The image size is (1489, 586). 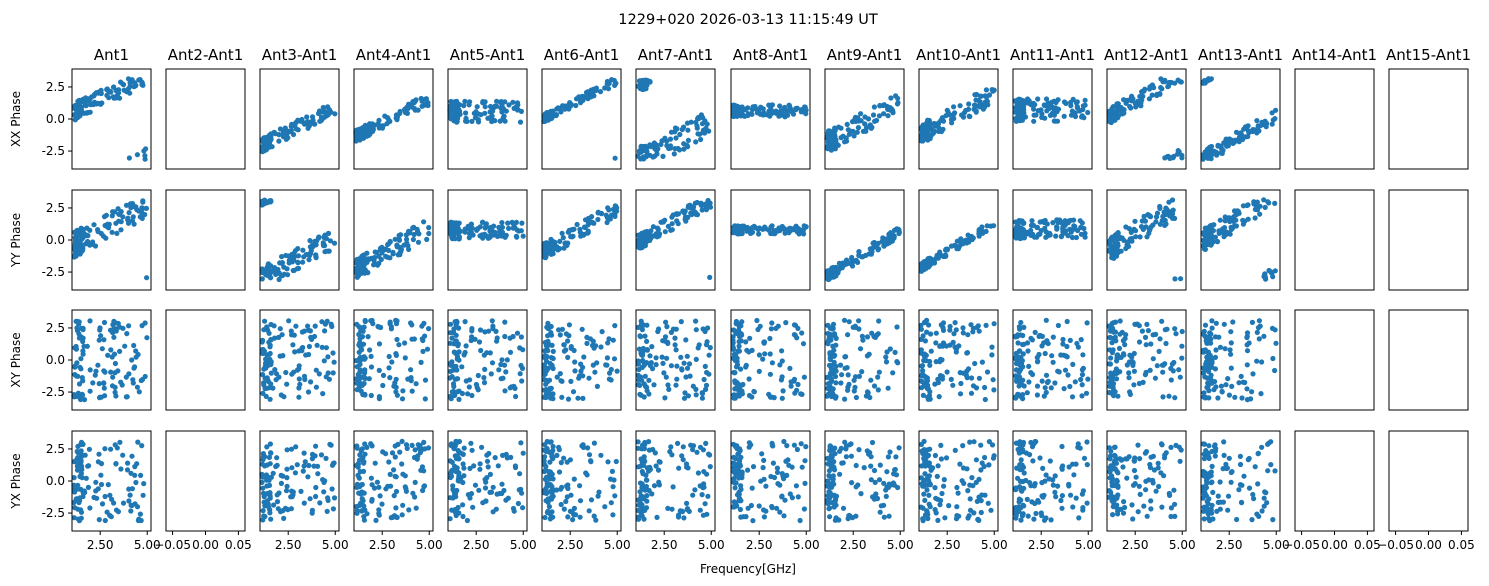 I want to click on column-title: Ant9-Ant1, so click(x=864, y=55).